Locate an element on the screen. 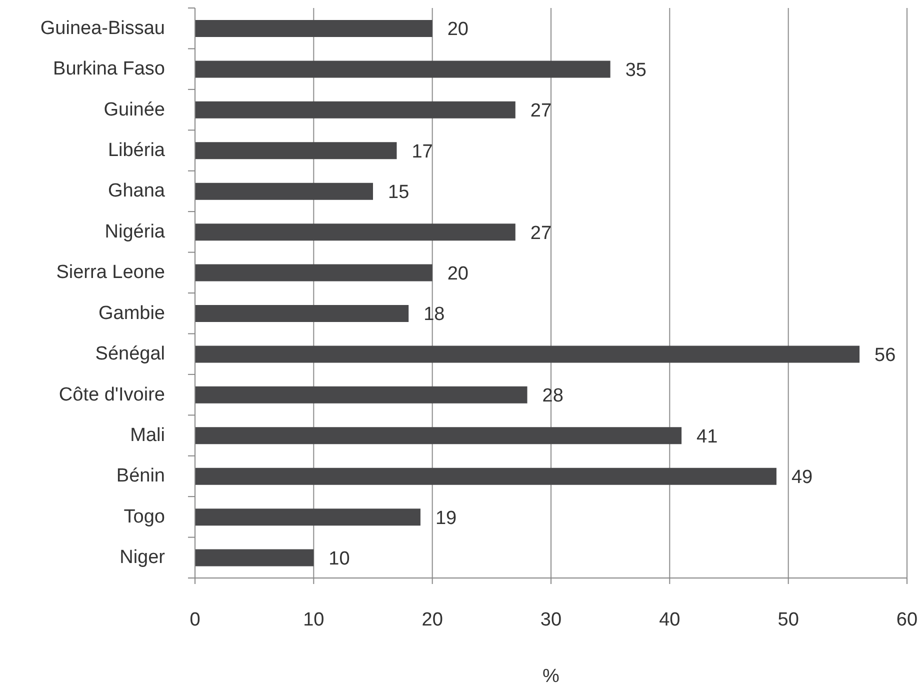 This screenshot has height=684, width=919. x-axis-title: % is located at coordinates (551, 675).